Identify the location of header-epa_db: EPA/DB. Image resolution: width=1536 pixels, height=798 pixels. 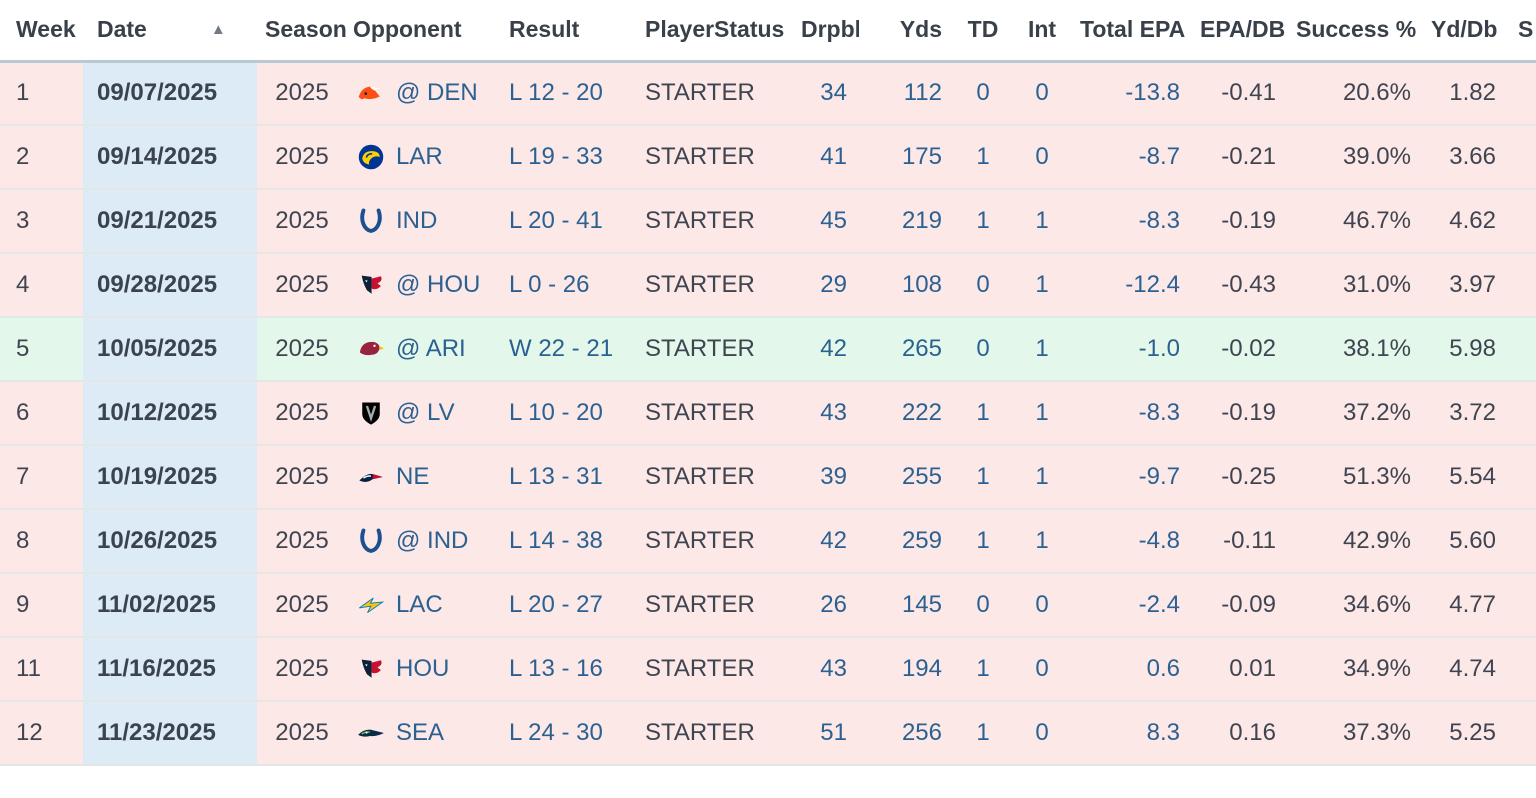
(1240, 31).